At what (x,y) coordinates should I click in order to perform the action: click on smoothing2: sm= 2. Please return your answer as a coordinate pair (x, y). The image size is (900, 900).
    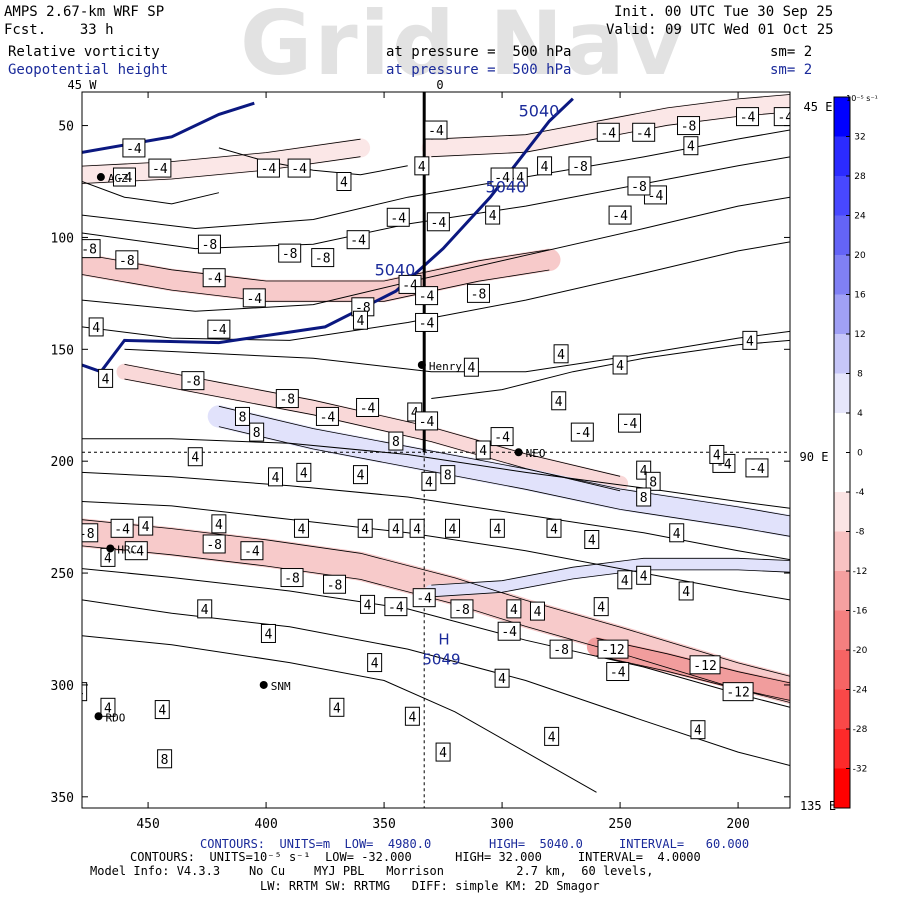
    Looking at the image, I should click on (791, 70).